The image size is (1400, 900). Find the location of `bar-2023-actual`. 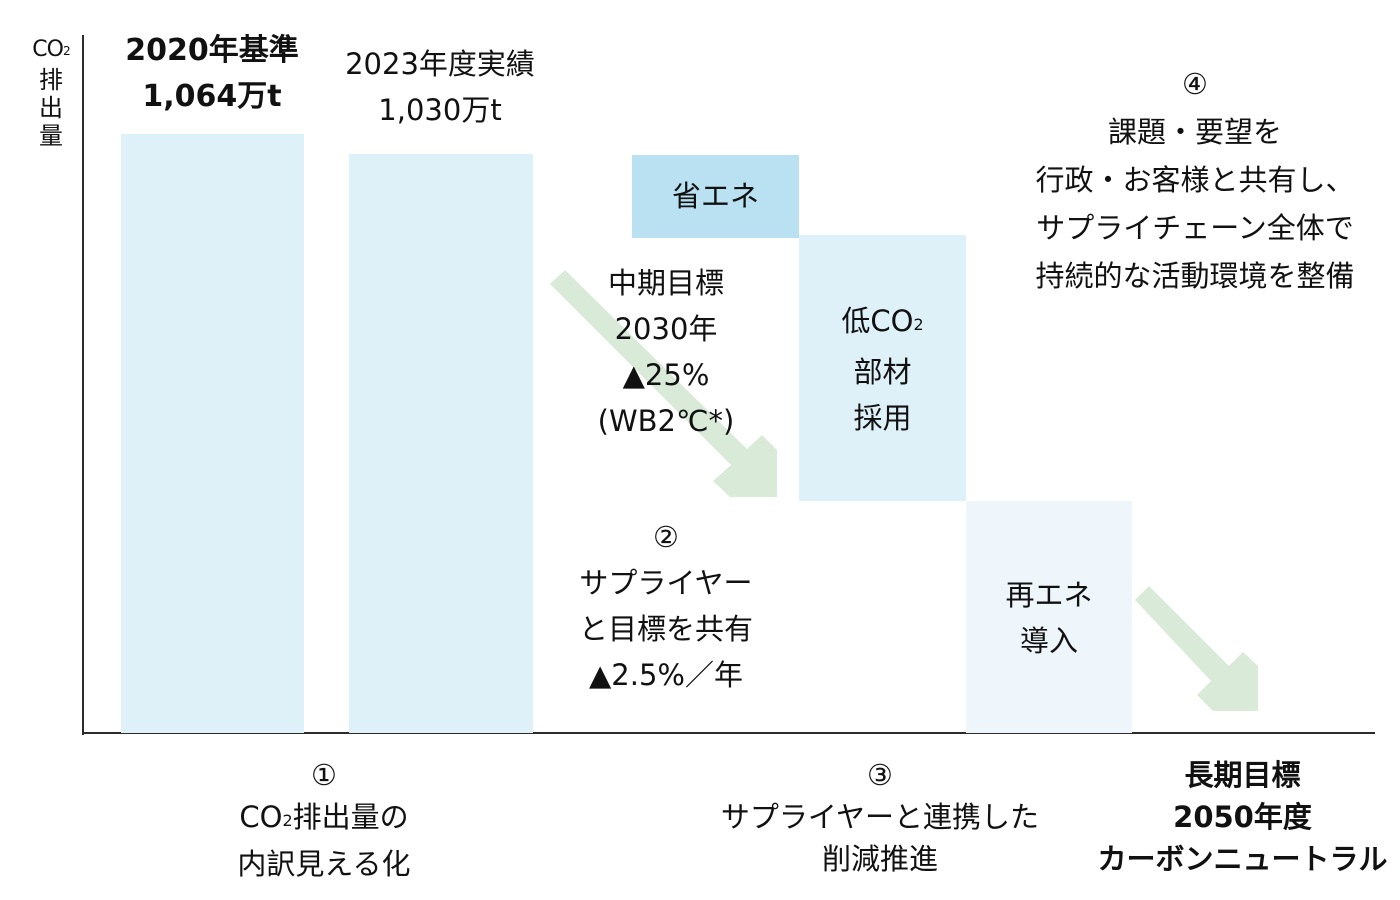

bar-2023-actual is located at coordinates (441, 443).